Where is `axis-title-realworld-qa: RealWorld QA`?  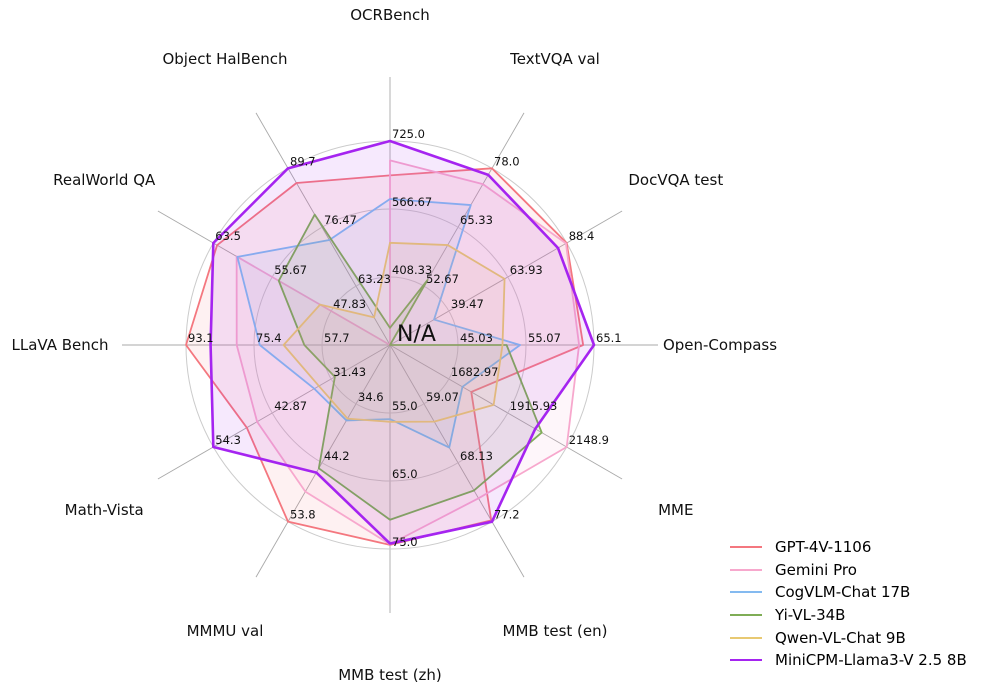 axis-title-realworld-qa: RealWorld QA is located at coordinates (104, 180).